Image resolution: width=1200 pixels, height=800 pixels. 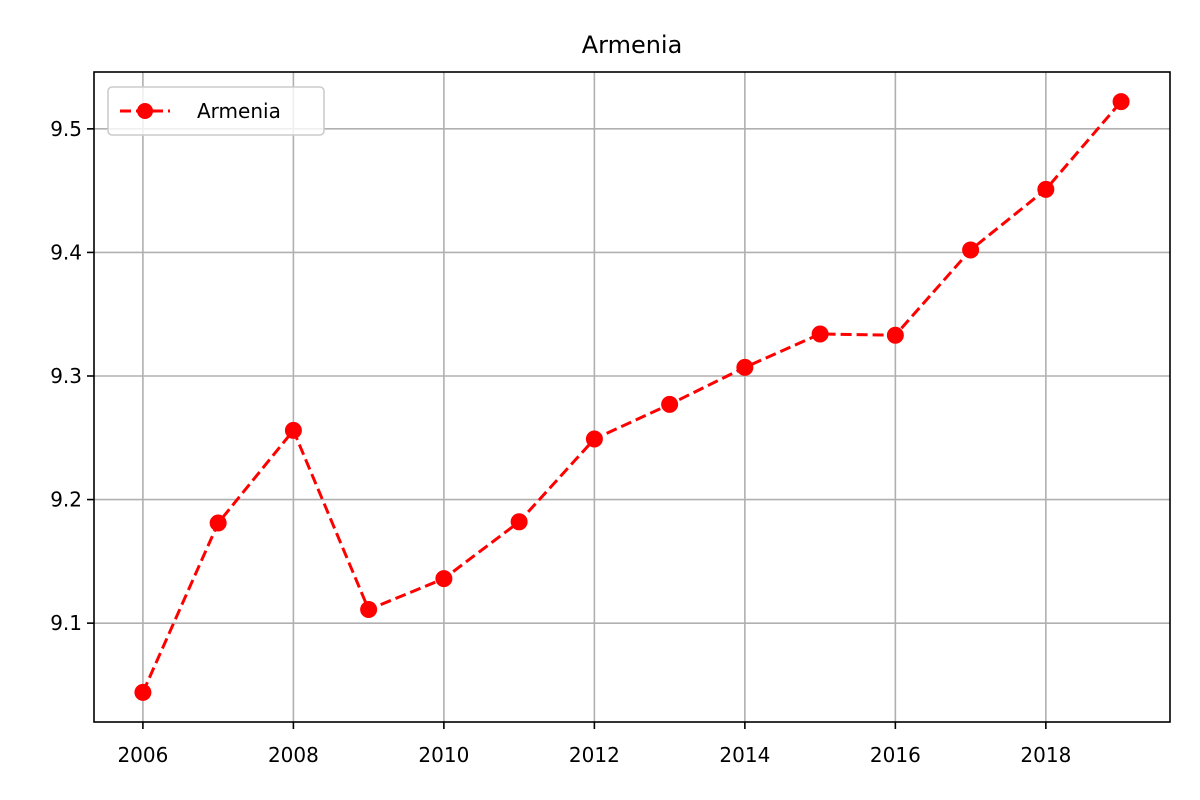 What do you see at coordinates (66, 376) in the screenshot?
I see `y-tick-label: 9.3` at bounding box center [66, 376].